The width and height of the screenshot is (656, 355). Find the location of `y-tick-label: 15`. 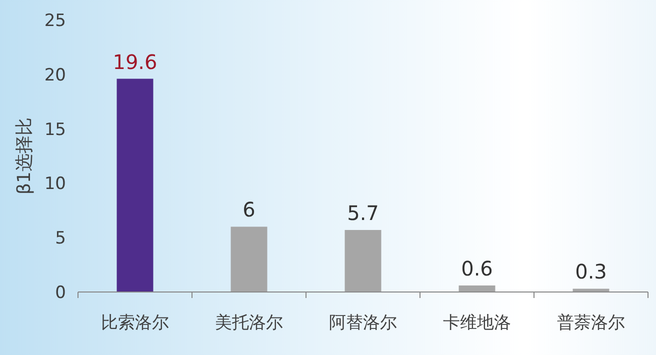

y-tick-label: 15 is located at coordinates (55, 130).